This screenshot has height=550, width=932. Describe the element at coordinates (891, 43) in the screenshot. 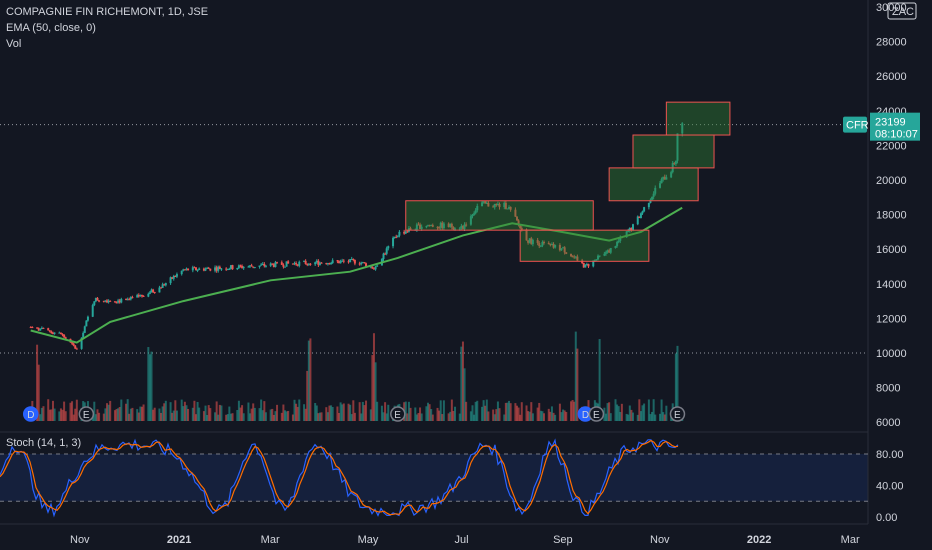

I see `y-tick-label: 28000` at that location.